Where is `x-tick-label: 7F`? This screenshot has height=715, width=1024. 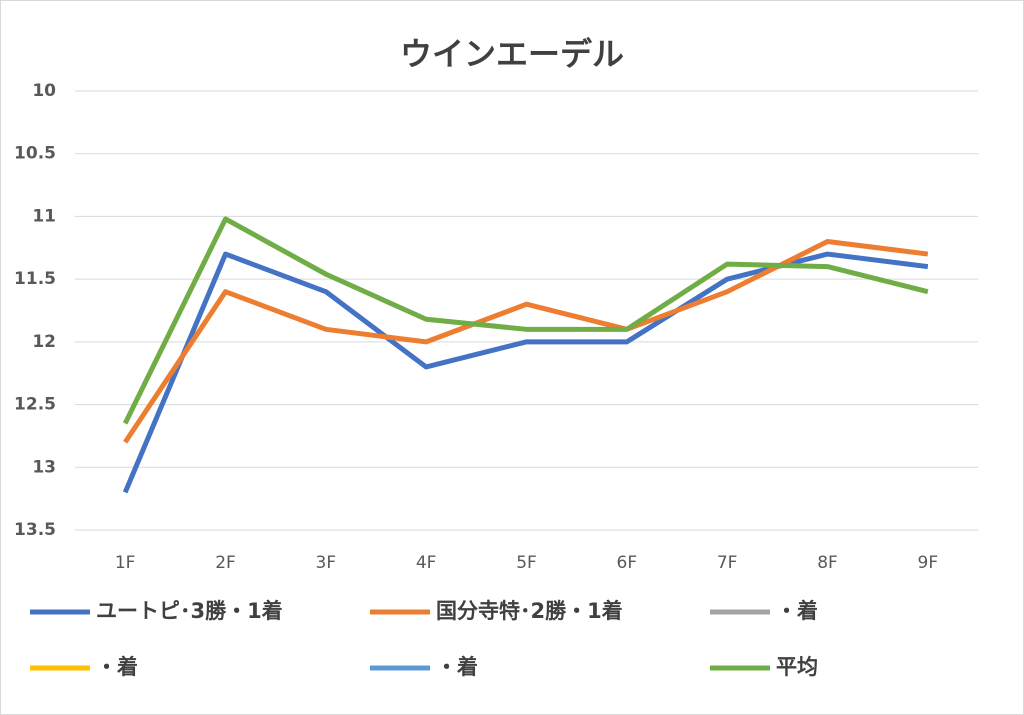 x-tick-label: 7F is located at coordinates (727, 563).